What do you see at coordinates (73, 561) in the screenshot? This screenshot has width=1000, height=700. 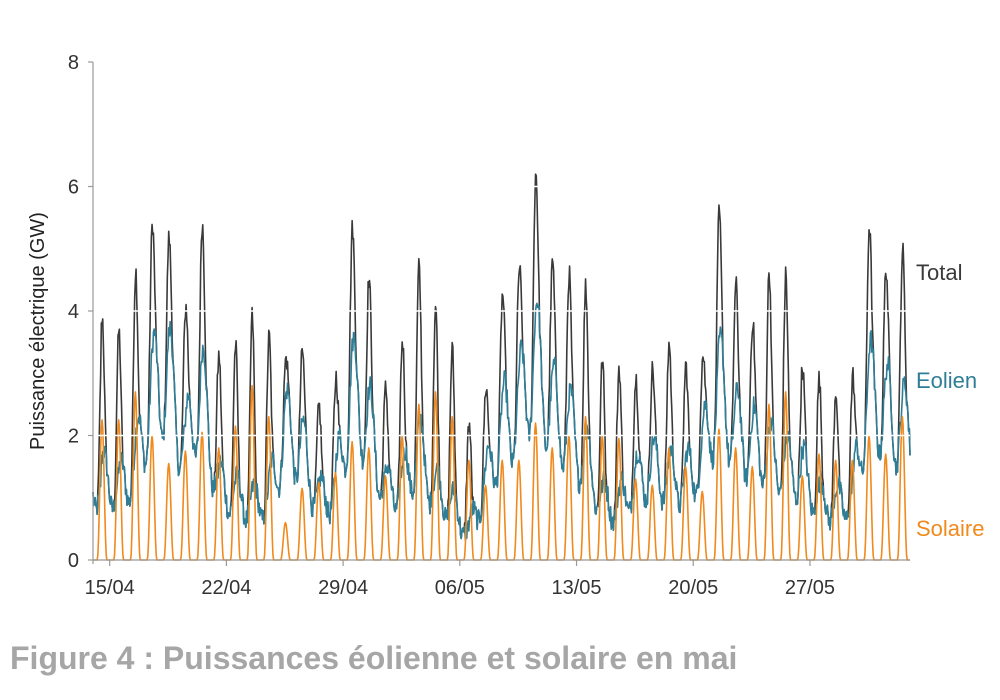 I see `y-tick-label: 0` at bounding box center [73, 561].